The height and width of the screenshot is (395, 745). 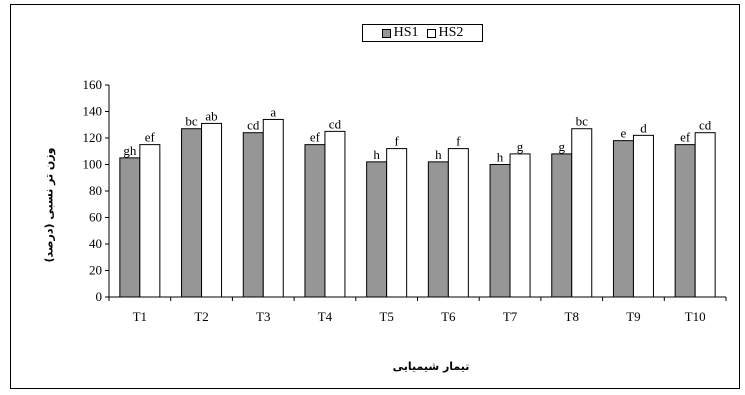 What do you see at coordinates (685, 221) in the screenshot?
I see `bar-hs1-t10` at bounding box center [685, 221].